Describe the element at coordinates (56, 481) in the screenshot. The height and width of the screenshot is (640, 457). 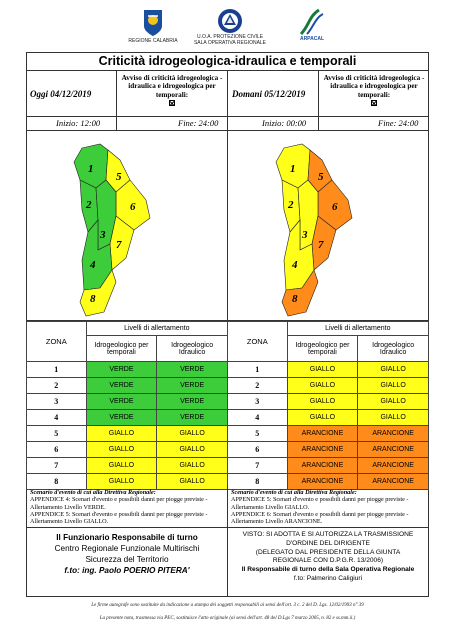
I see `zone-number: 8` at that location.